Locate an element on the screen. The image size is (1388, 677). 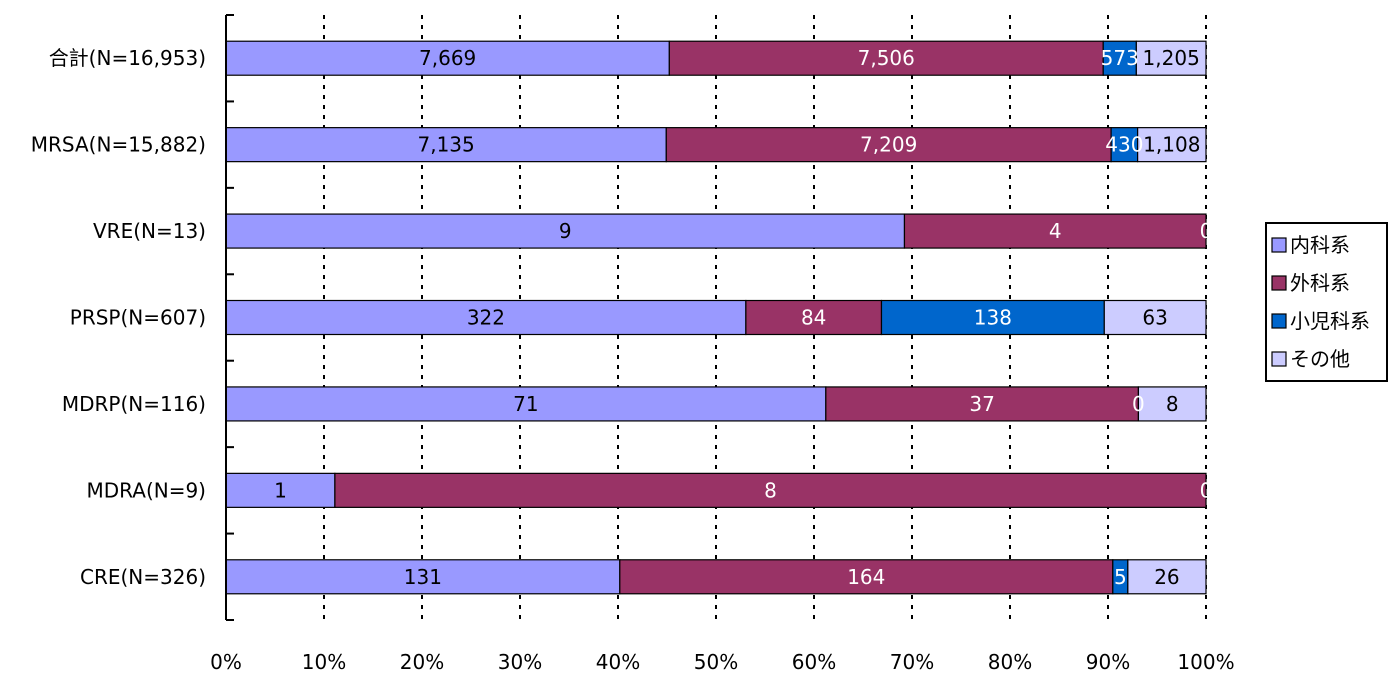
legend-label: その他 is located at coordinates (1320, 359).